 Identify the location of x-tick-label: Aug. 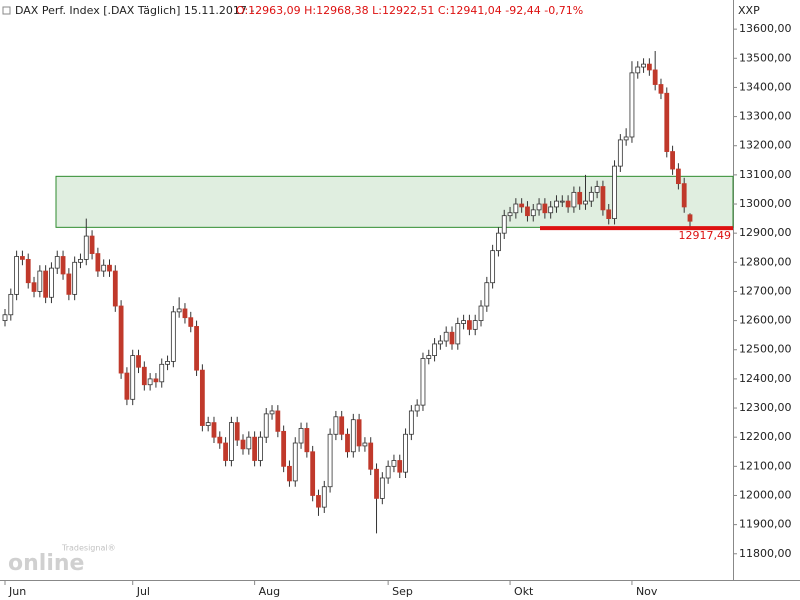
(269, 591).